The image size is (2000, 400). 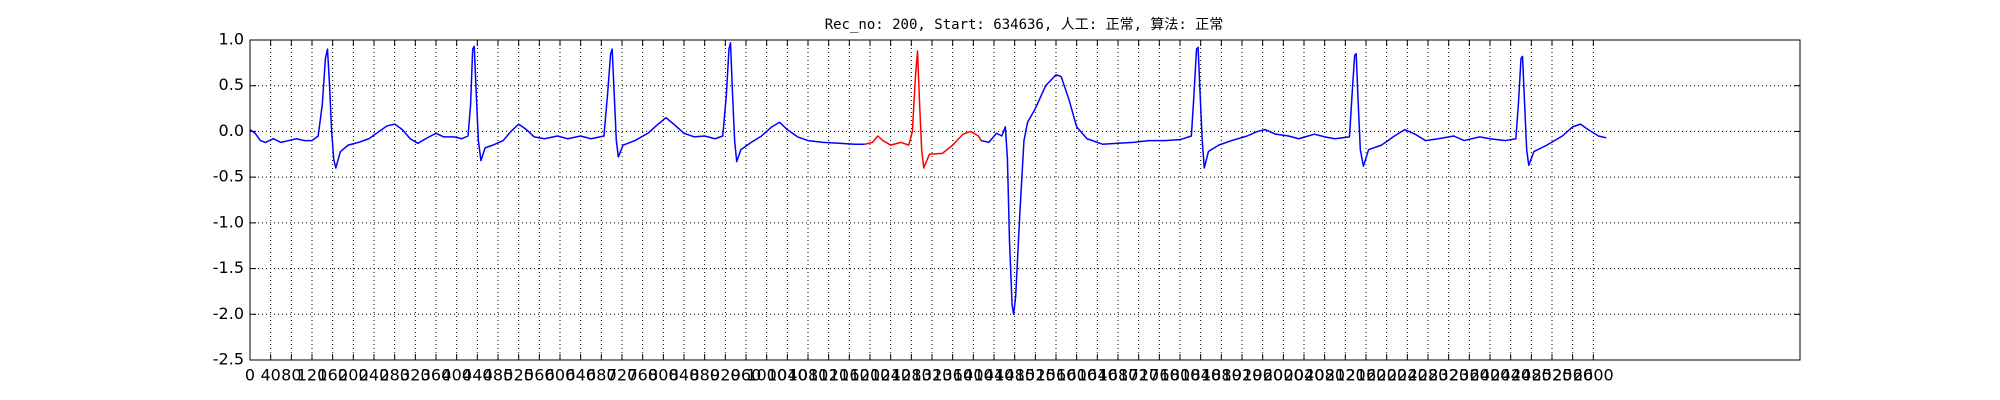 I want to click on y-tick-label: 0.5, so click(x=231, y=84).